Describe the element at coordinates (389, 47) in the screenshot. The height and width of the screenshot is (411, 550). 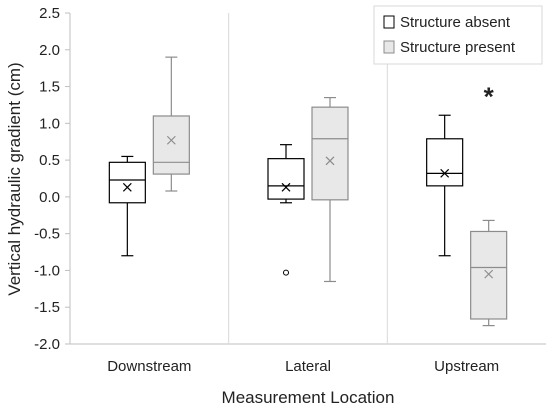
I see `legend-swatch-present` at that location.